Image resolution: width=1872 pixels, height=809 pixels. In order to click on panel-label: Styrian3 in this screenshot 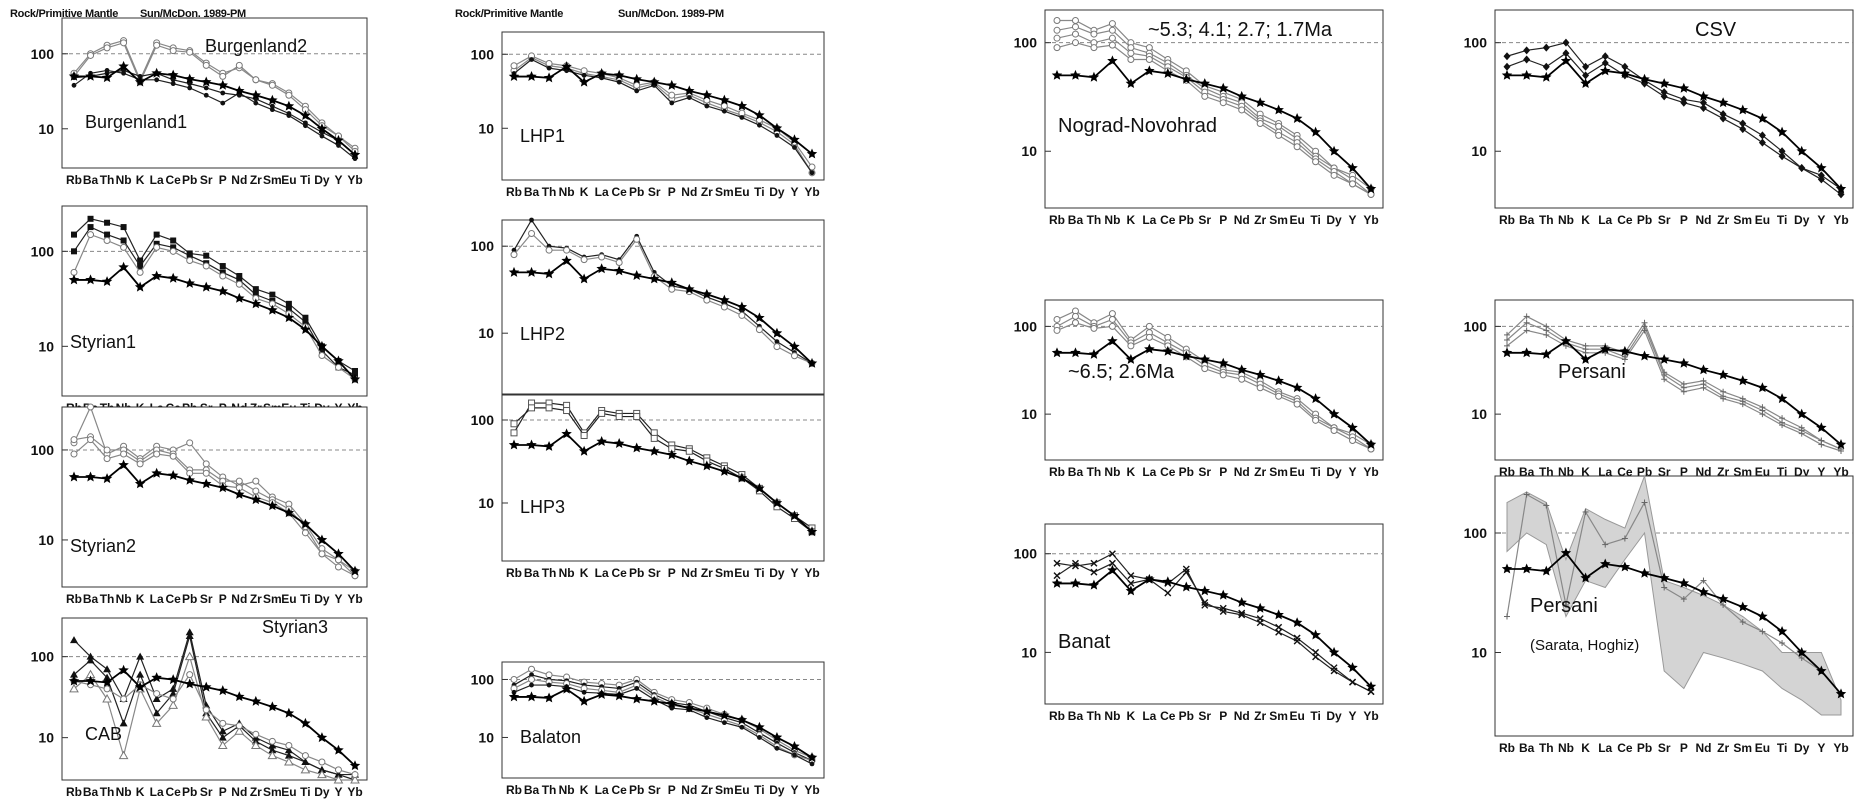, I will do `click(295, 627)`.